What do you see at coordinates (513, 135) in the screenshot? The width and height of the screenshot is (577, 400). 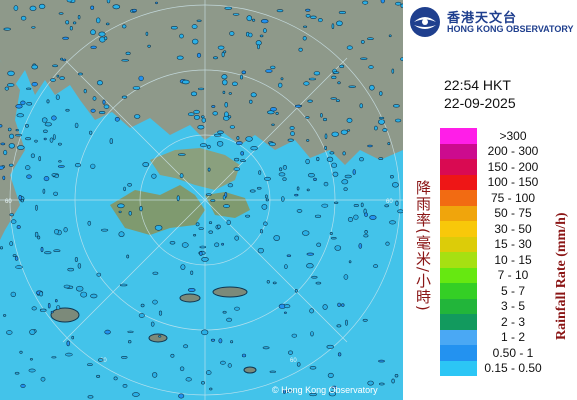 I see `legend-label: >300` at bounding box center [513, 135].